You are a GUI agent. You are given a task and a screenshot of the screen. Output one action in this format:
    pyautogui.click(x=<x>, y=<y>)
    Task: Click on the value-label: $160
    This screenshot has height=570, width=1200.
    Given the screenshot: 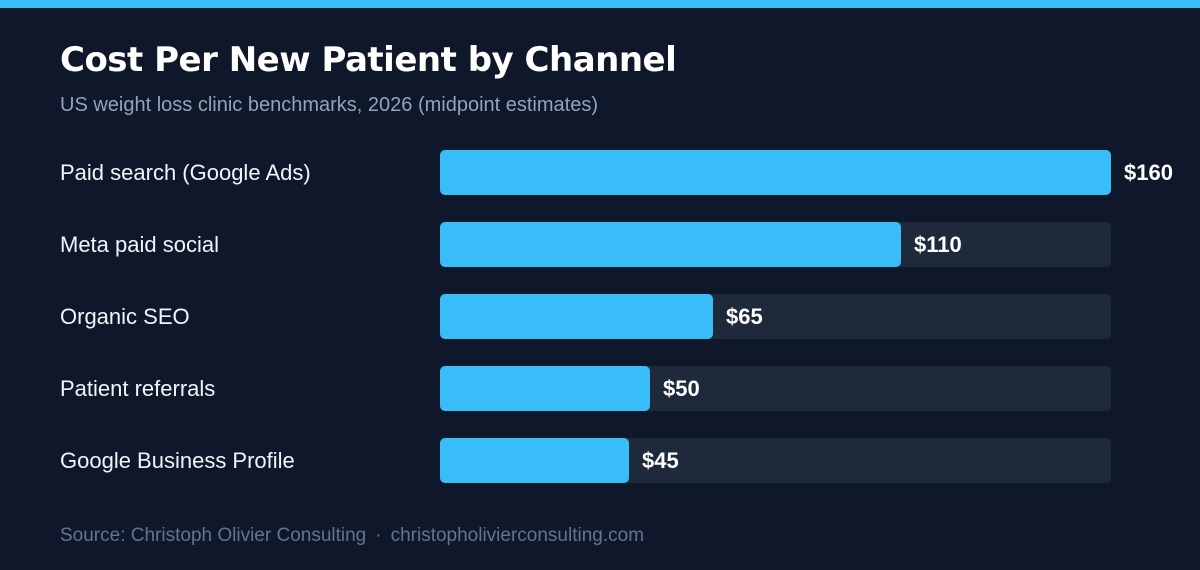 What is the action you would take?
    pyautogui.click(x=1148, y=172)
    